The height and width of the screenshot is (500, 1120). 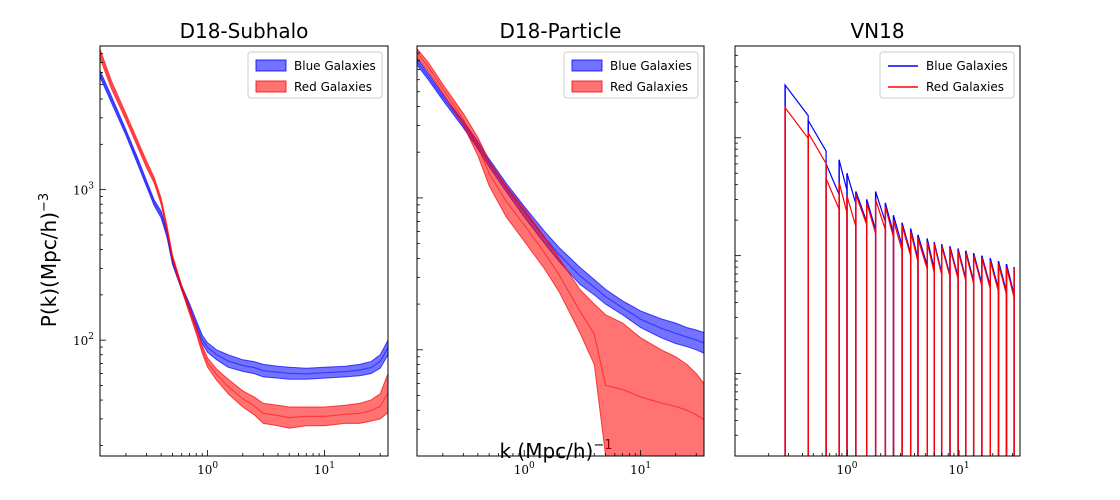 I want to click on y-tick-exp: 3, so click(x=91, y=187).